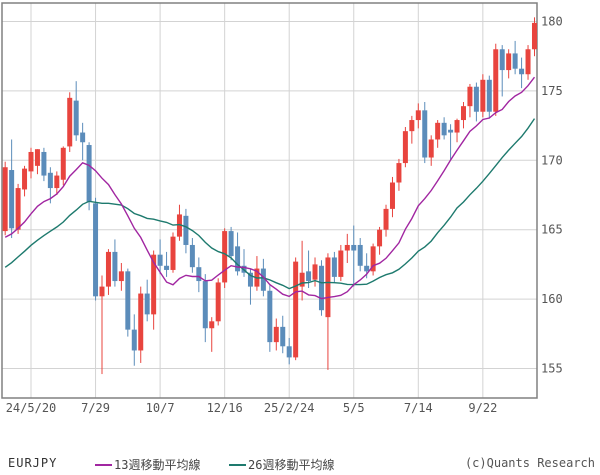 The height and width of the screenshot is (475, 600). Describe the element at coordinates (289, 408) in the screenshot. I see `svg-text: 25/2/24` at that location.